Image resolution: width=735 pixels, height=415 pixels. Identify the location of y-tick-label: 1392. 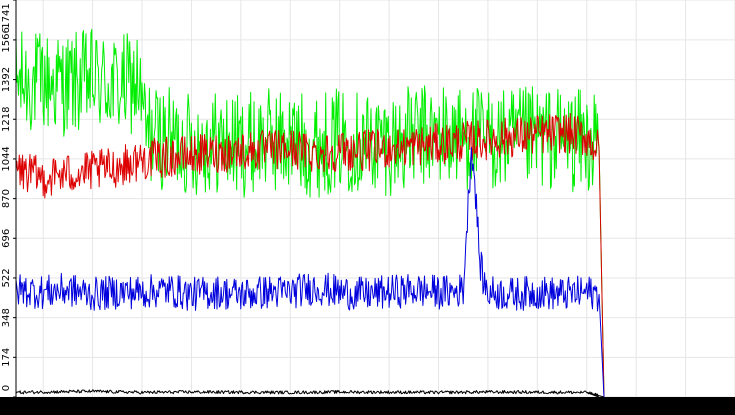
(6, 79).